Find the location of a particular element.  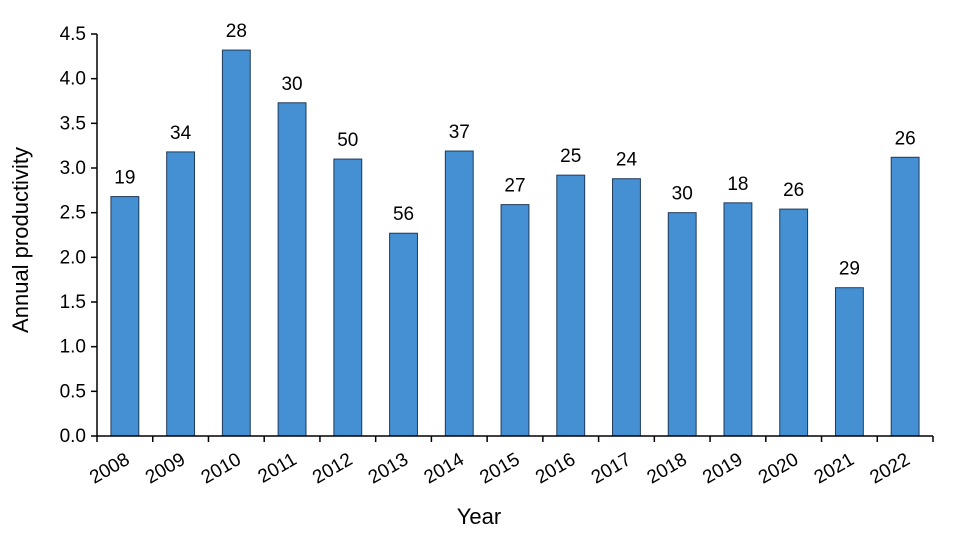

y-axis-title: Annual productivity is located at coordinates (20, 240).